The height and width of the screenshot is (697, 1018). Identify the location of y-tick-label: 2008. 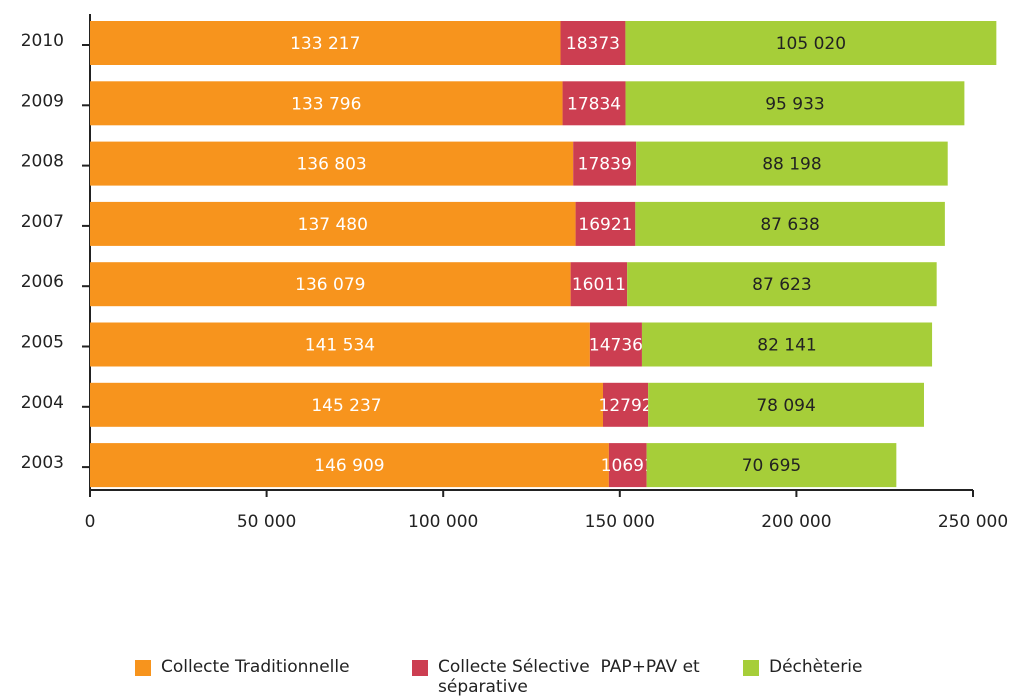
(42, 162).